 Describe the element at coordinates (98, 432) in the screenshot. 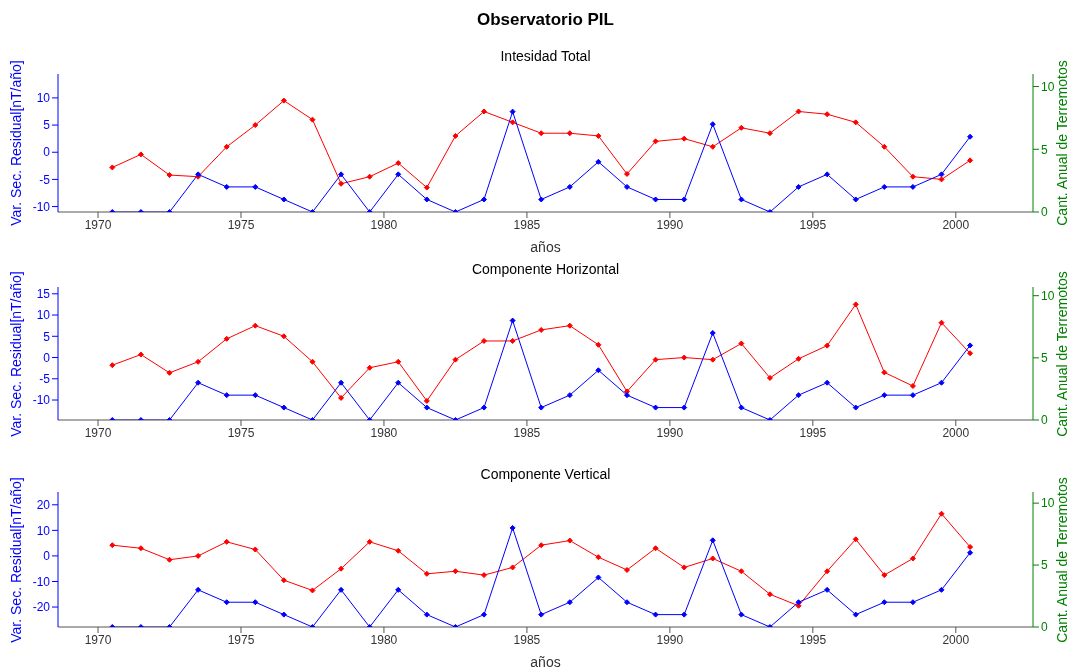

I see `x-tick-label: 1970` at that location.